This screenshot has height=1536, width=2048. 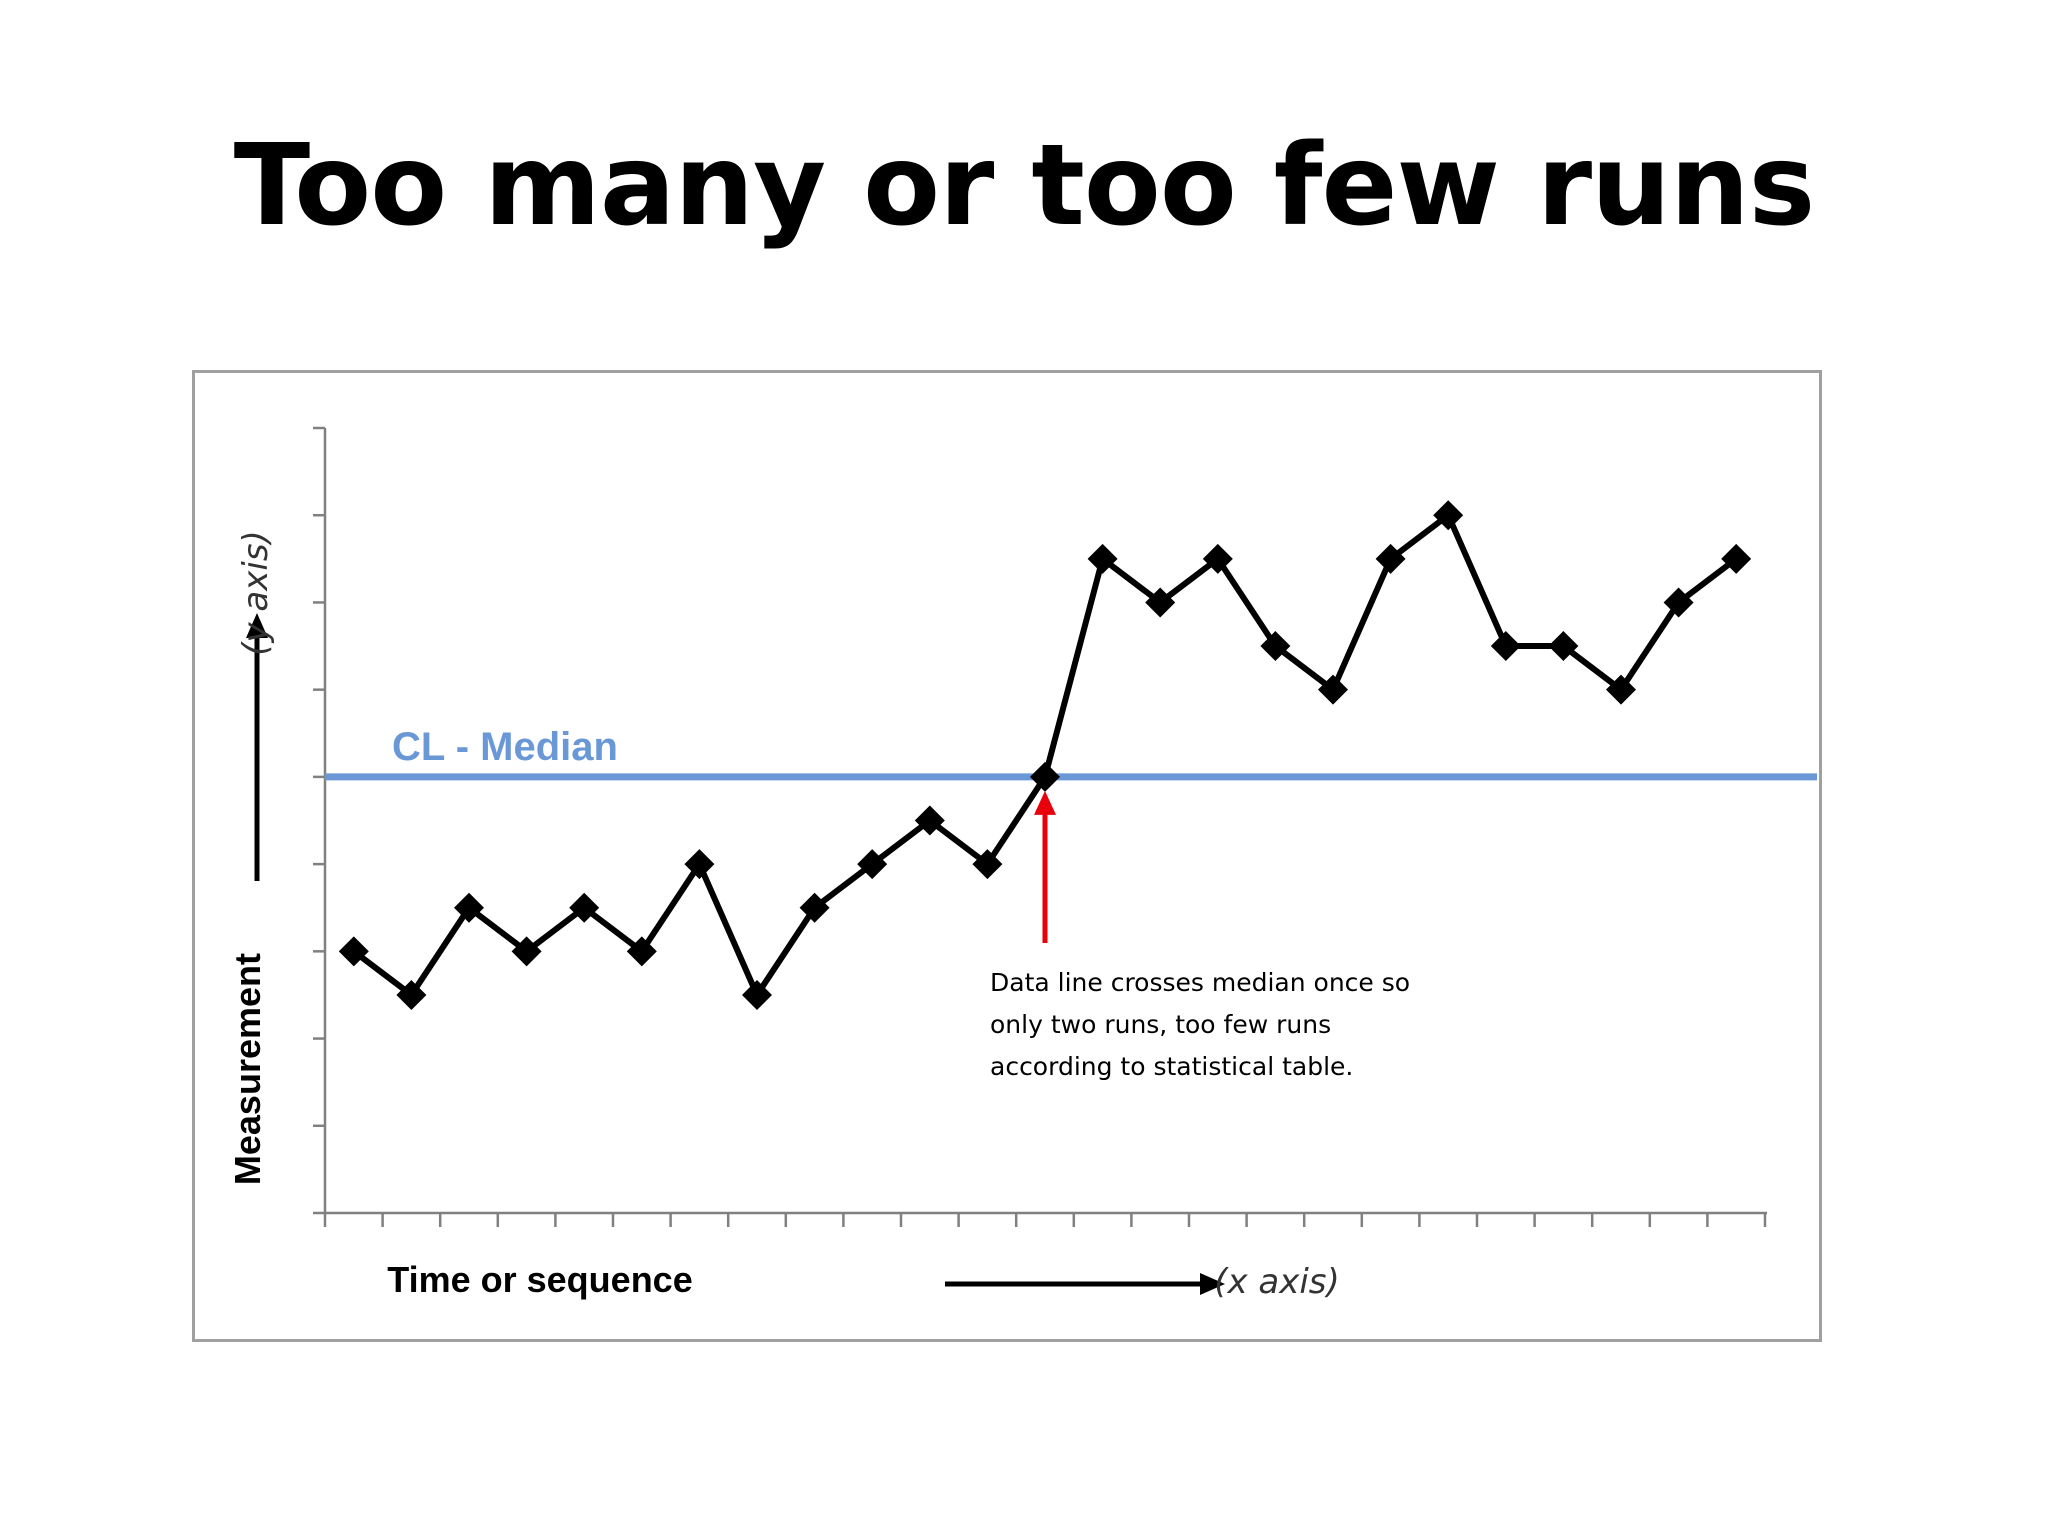 I want to click on annotation-text-line: Data line crosses median once so, so click(x=1200, y=982).